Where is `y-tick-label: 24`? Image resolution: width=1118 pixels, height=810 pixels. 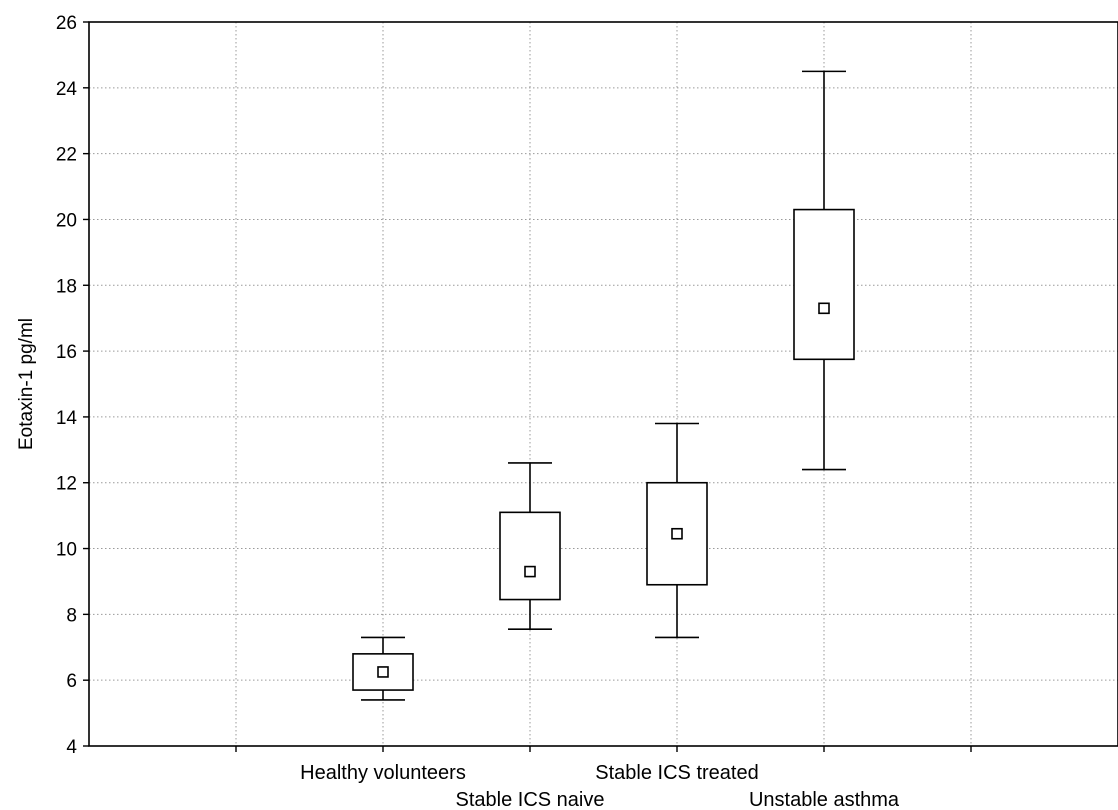
y-tick-label: 24 is located at coordinates (67, 89).